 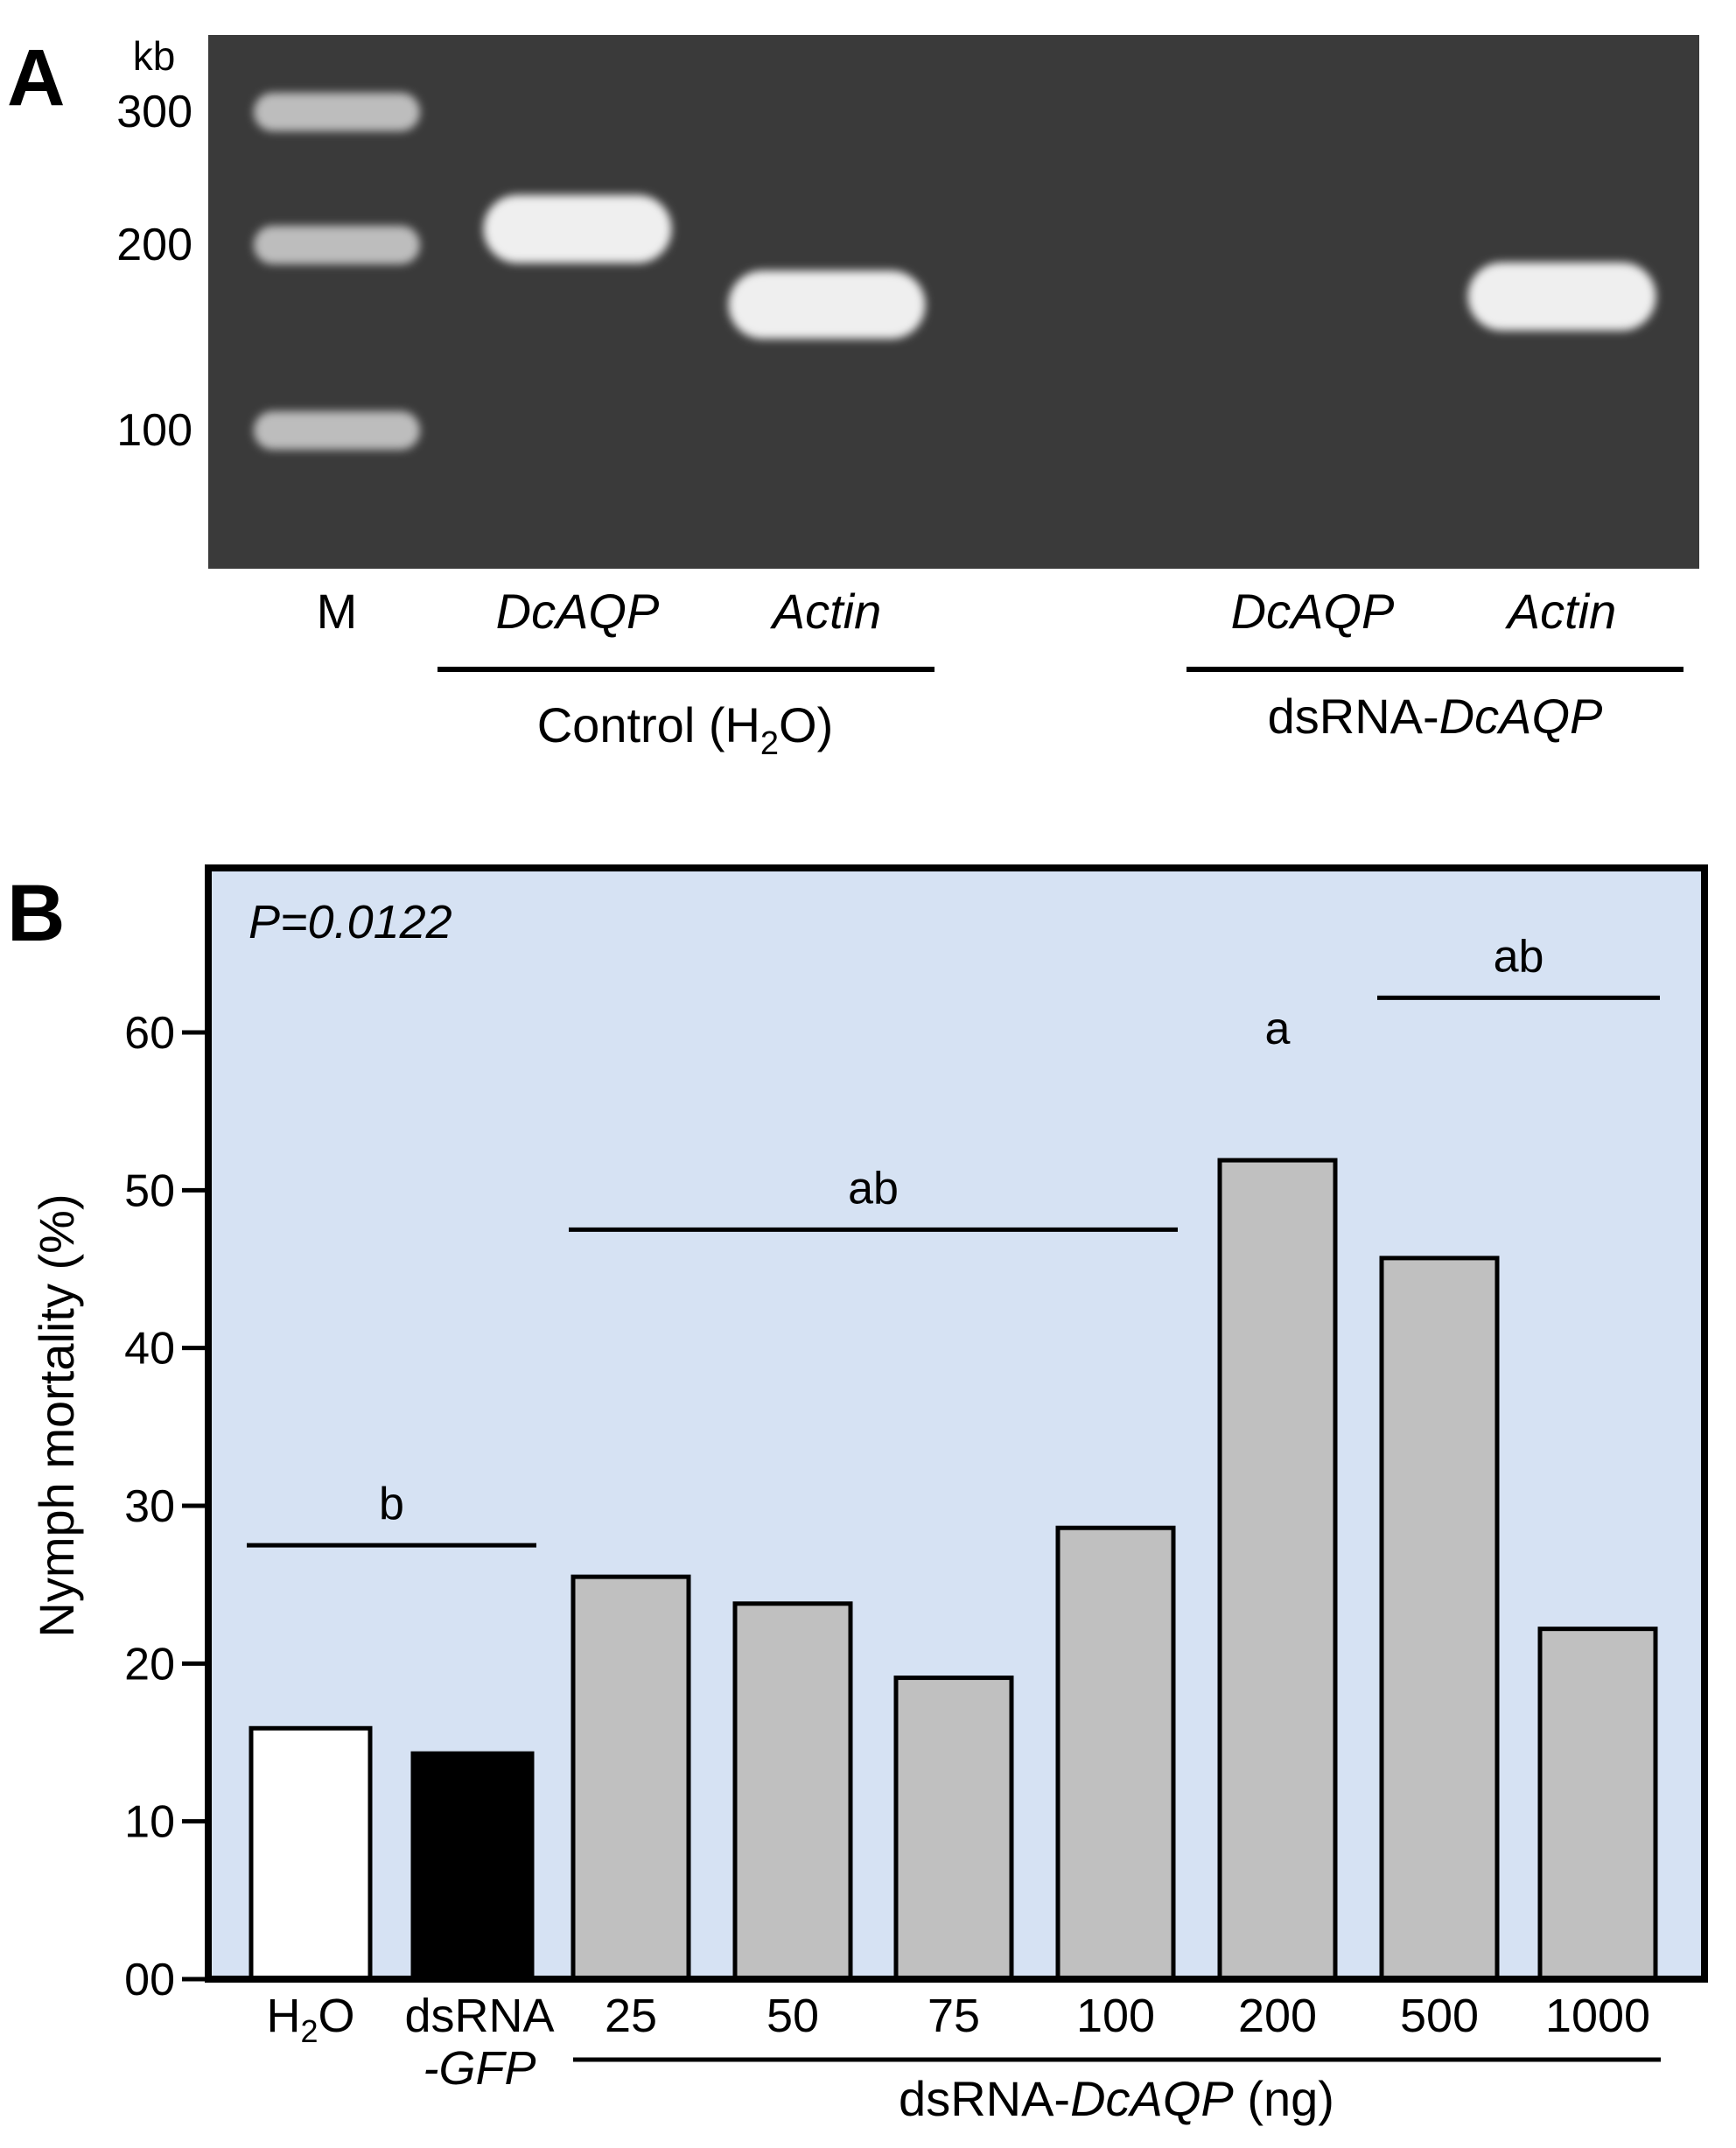 What do you see at coordinates (1439, 2016) in the screenshot?
I see `x-tick-label: 500` at bounding box center [1439, 2016].